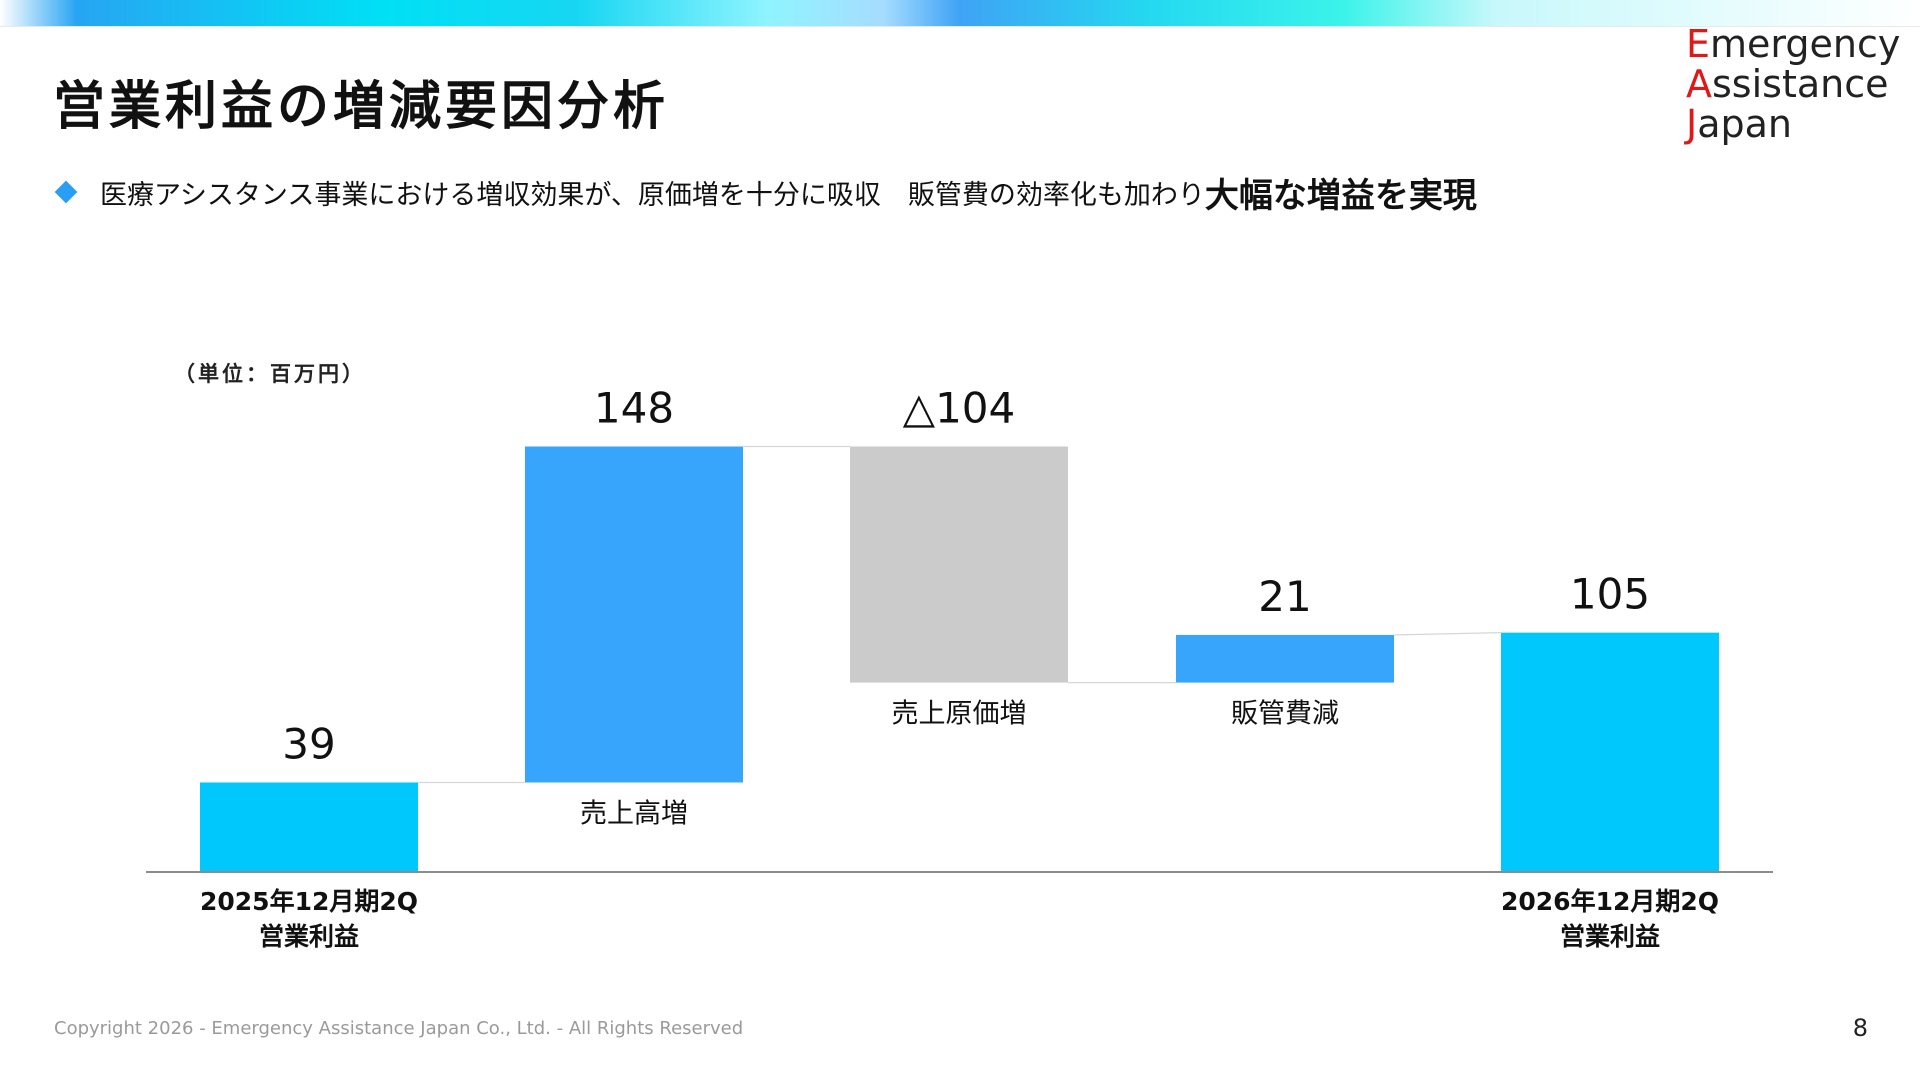 This screenshot has width=1920, height=1080. What do you see at coordinates (634, 813) in the screenshot?
I see `category-label: 売上高増` at bounding box center [634, 813].